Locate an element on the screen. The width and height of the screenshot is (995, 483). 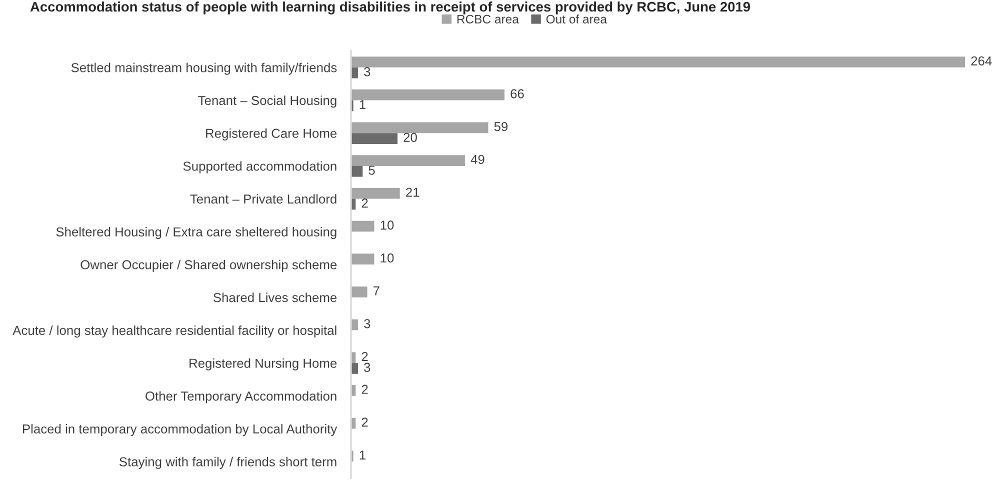
data-label: 49 is located at coordinates (477, 159).